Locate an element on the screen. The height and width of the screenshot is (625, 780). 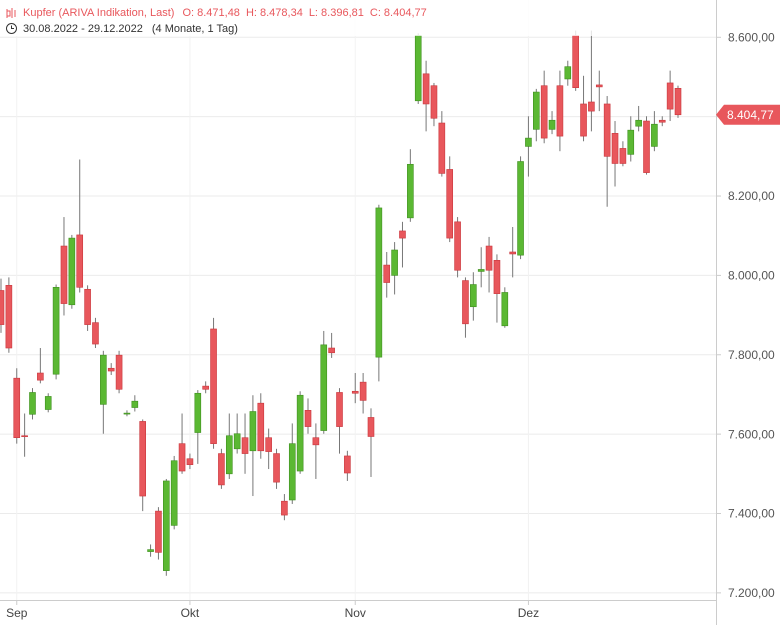
y-tick-label: 7.600,00 is located at coordinates (751, 434).